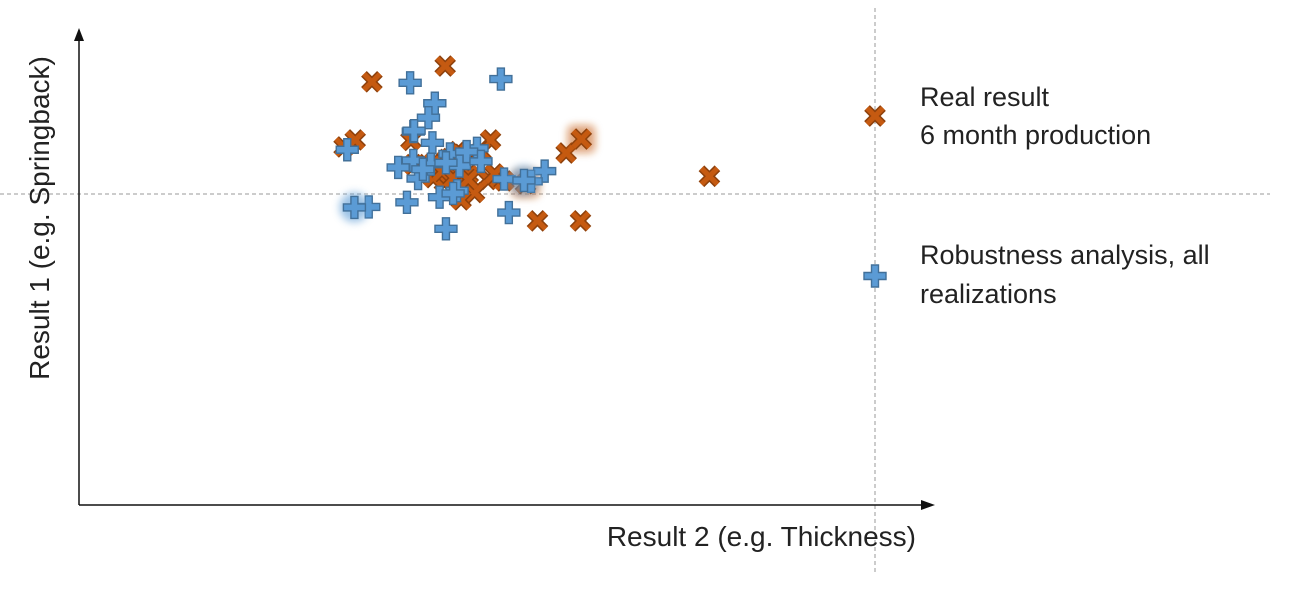 This screenshot has height=591, width=1299. What do you see at coordinates (79, 34) in the screenshot?
I see `y-axis-arrow` at bounding box center [79, 34].